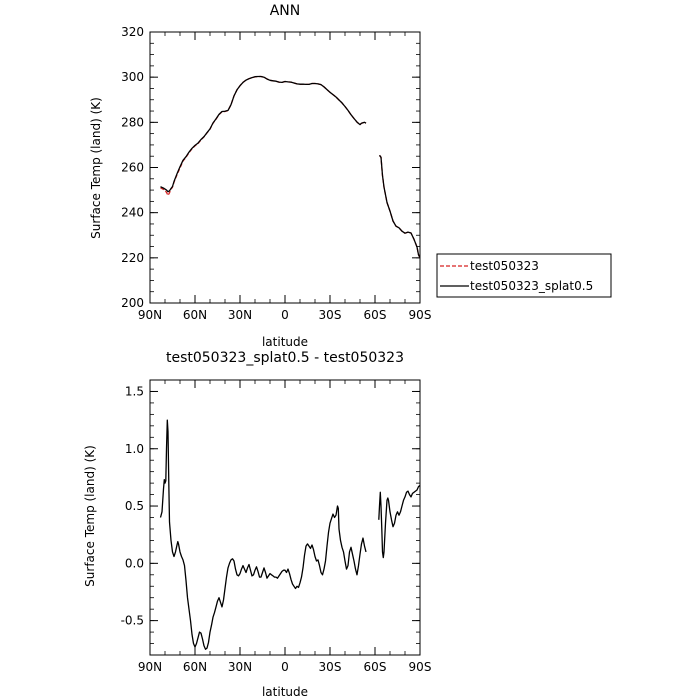 This screenshot has width=700, height=700. I want to click on chart-2-xlabel: latitude, so click(285, 692).